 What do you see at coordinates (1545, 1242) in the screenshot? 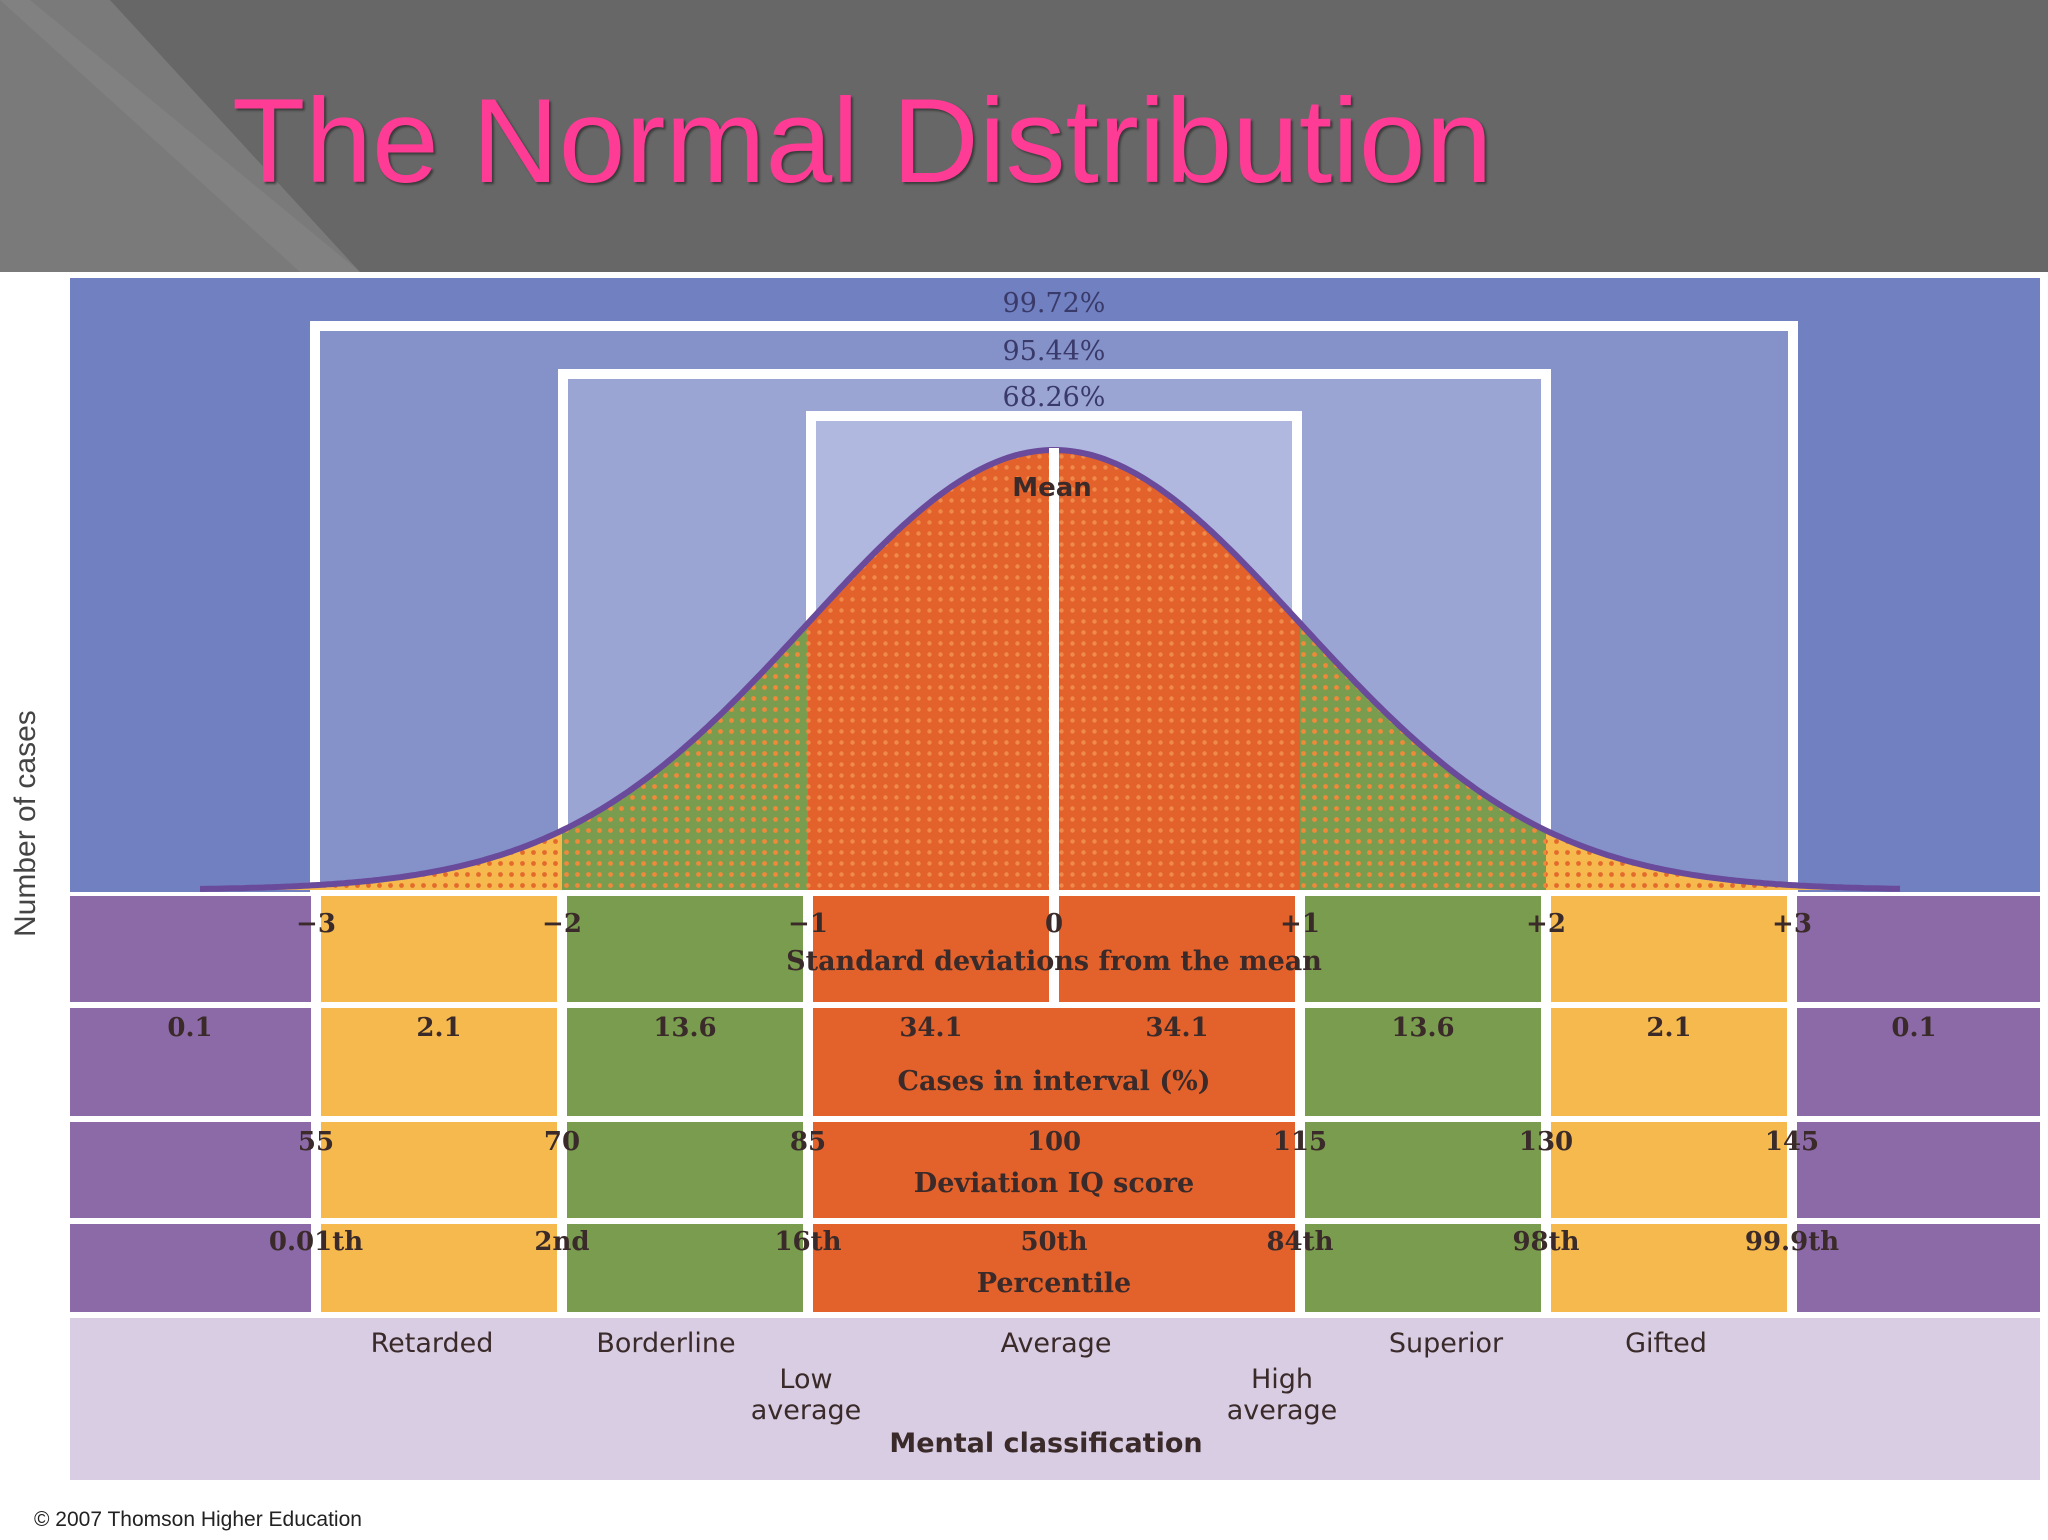
I see `percentile-label: 98th` at bounding box center [1545, 1242].